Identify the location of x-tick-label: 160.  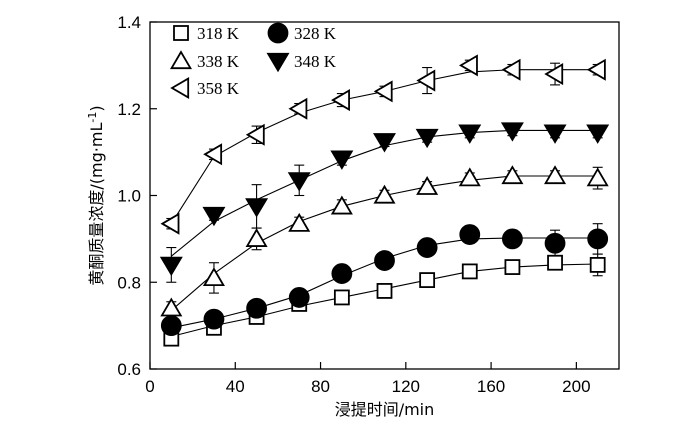
(491, 386).